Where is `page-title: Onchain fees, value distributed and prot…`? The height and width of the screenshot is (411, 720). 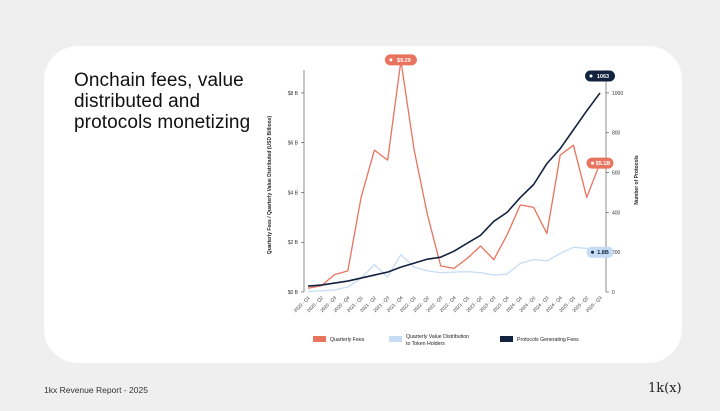 page-title: Onchain fees, value distributed and prot… is located at coordinates (162, 101).